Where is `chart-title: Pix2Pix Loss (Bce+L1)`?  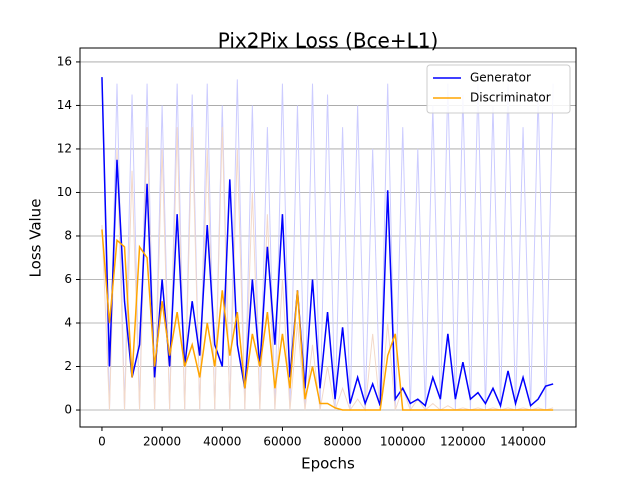 chart-title: Pix2Pix Loss (Bce+L1) is located at coordinates (328, 41).